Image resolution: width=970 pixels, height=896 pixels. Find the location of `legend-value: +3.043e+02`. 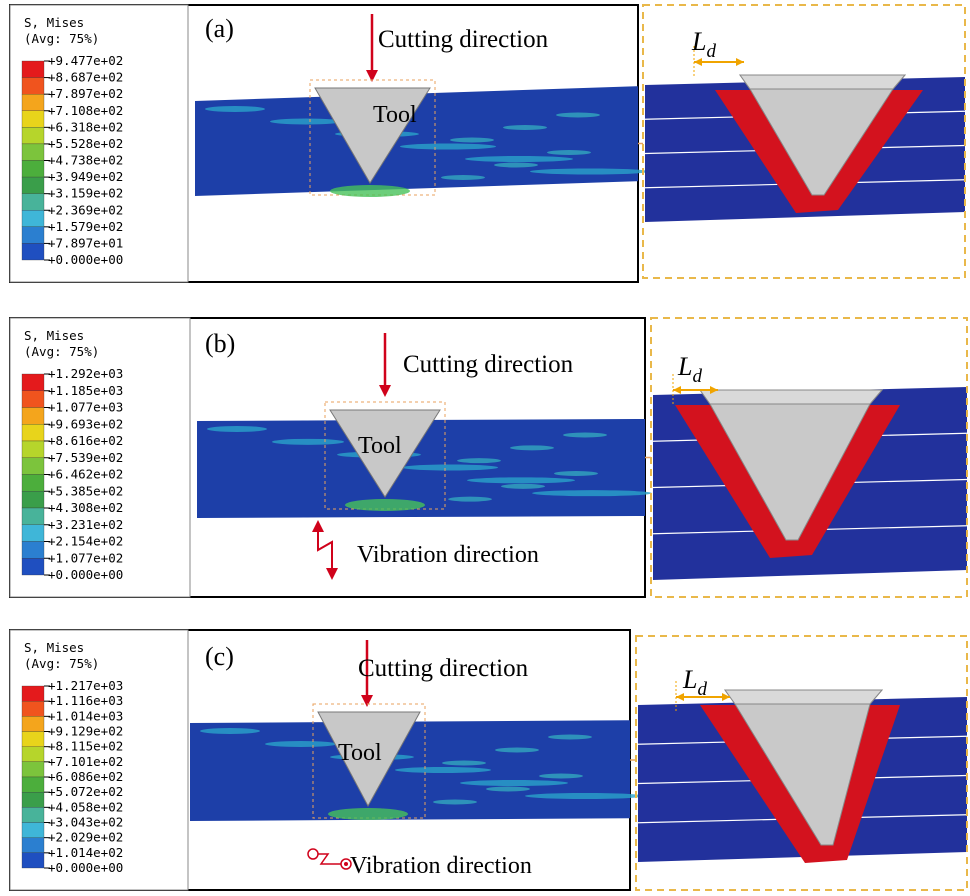

legend-value: +3.043e+02 is located at coordinates (85, 822).